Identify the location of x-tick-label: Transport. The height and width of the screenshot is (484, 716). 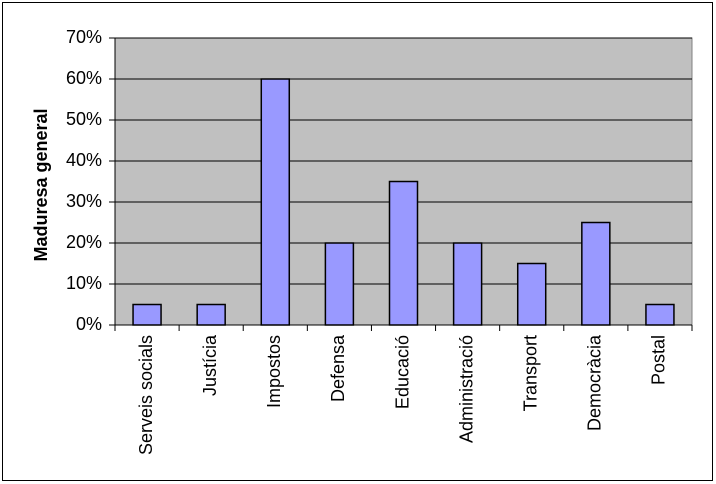
(530, 373).